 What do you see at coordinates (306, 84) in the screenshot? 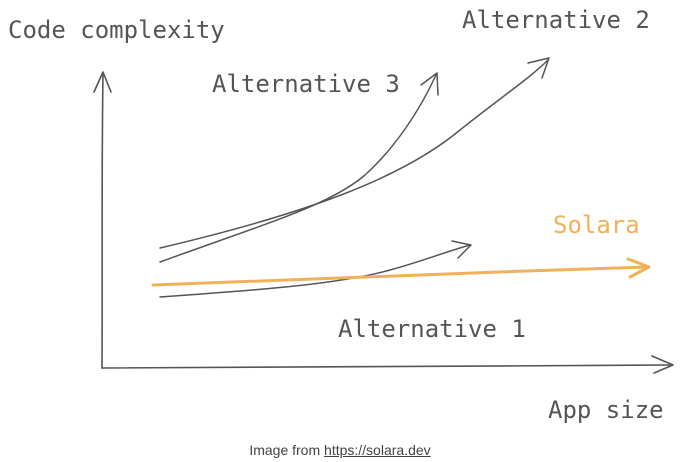
I see `alternative-3-label: Alternative 3` at bounding box center [306, 84].